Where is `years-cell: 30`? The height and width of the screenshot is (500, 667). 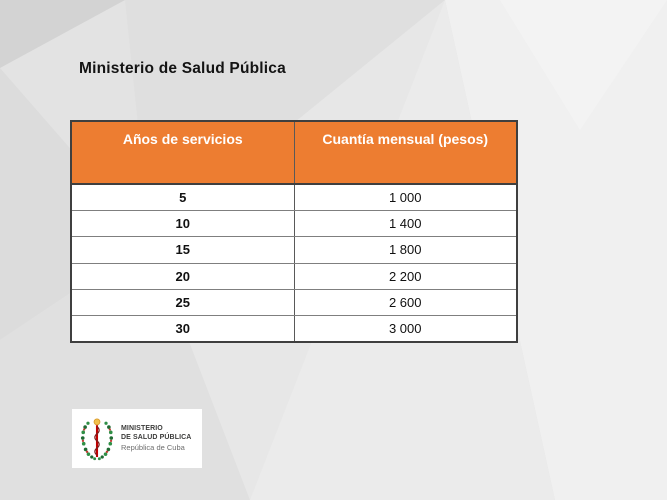 years-cell: 30 is located at coordinates (182, 328).